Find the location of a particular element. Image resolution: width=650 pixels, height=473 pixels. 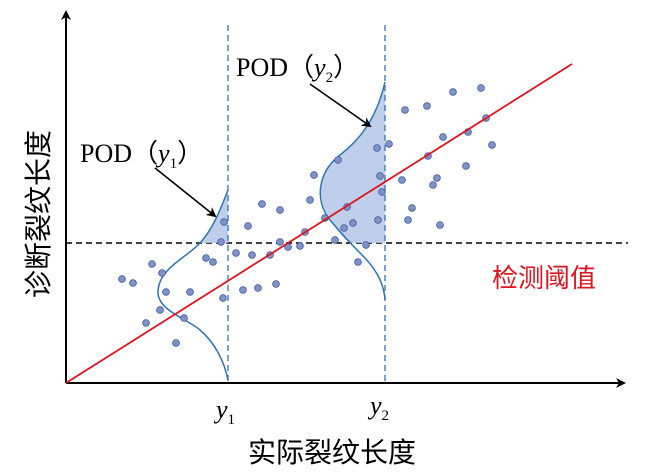

x-axis-title: 实际裂纹长度 is located at coordinates (332, 452).